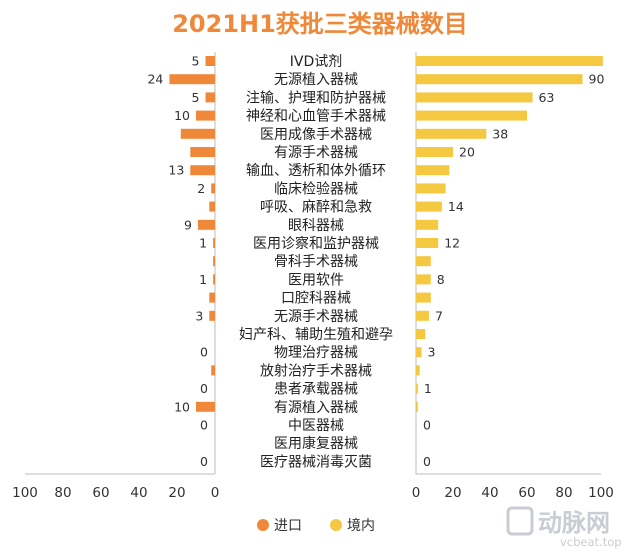  I want to click on category-label: 眼科器械, so click(316, 226).